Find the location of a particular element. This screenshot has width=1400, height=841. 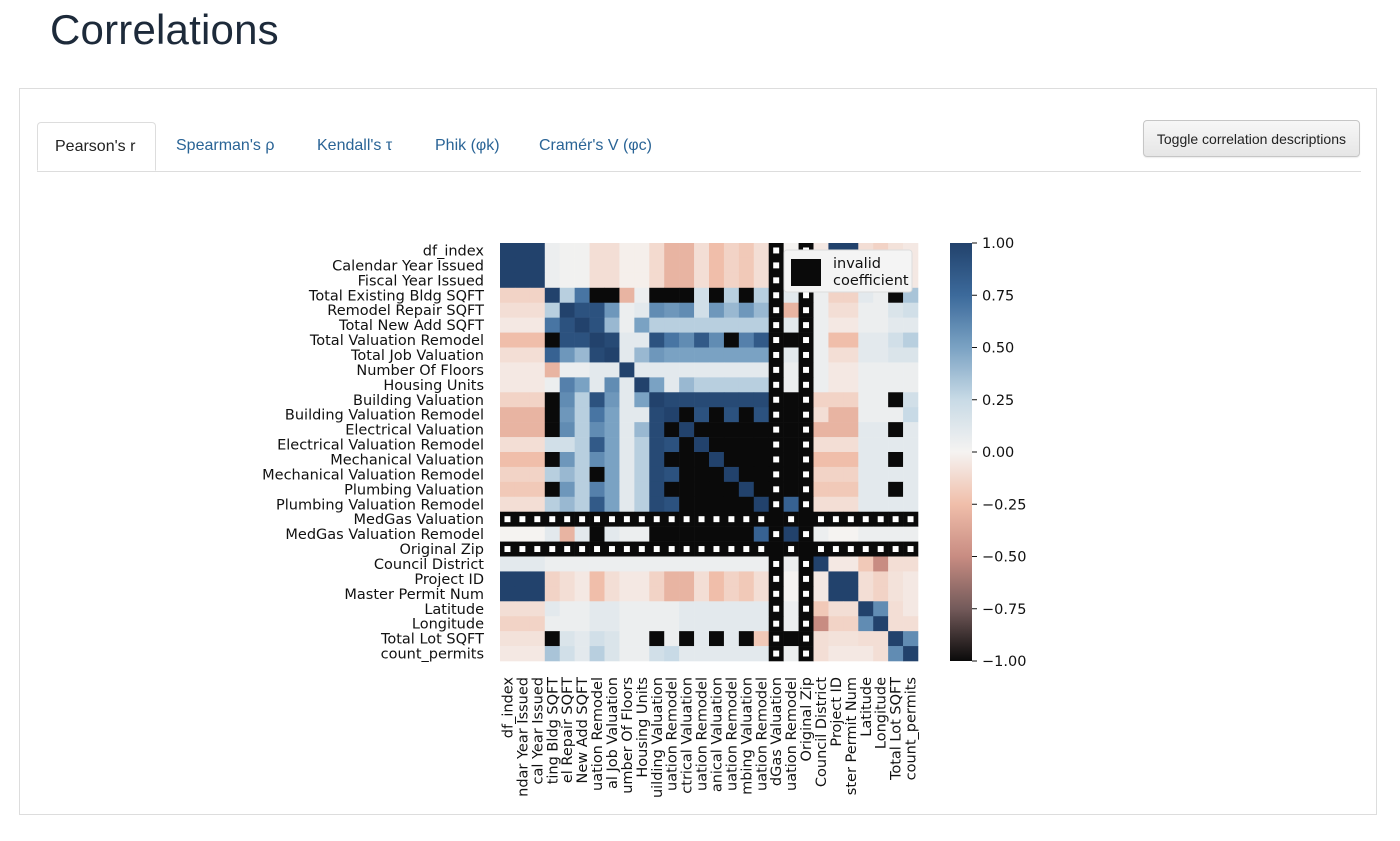

tab-cramers-v: Cramér's V (φc) is located at coordinates (595, 145).